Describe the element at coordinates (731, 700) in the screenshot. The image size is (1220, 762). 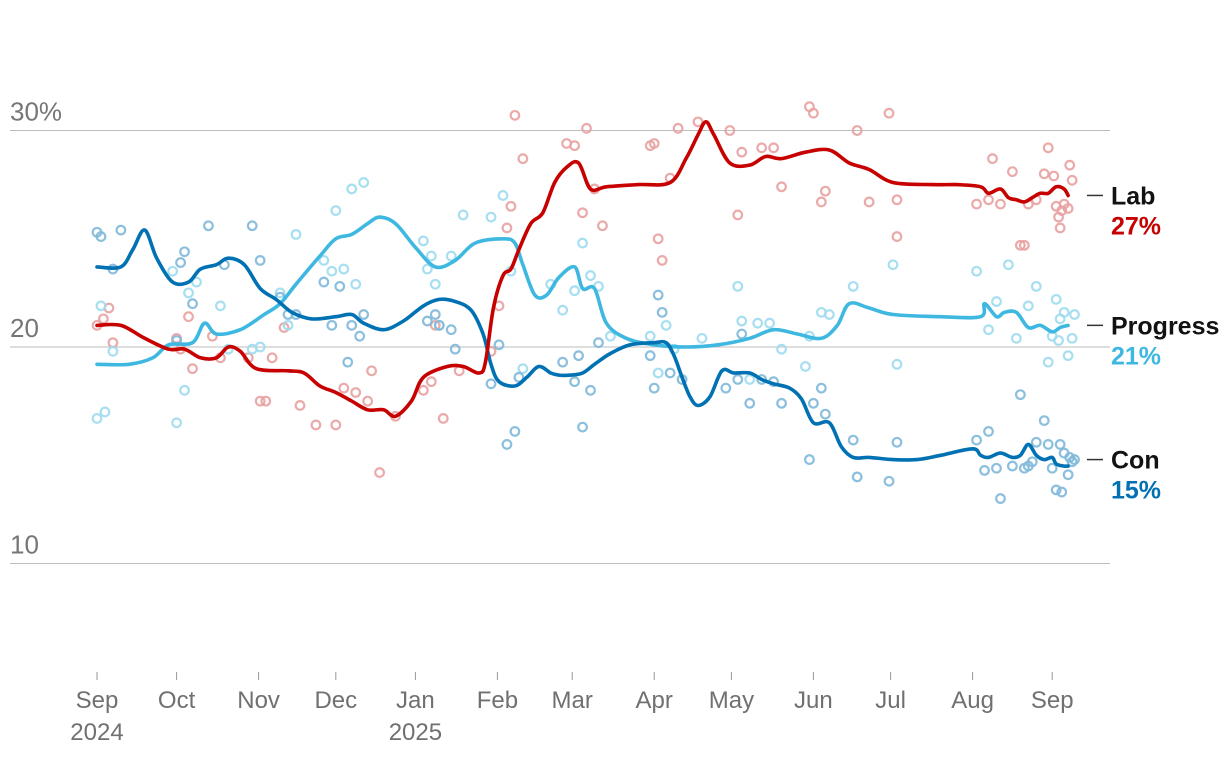
I see `x-tick-label: May` at that location.